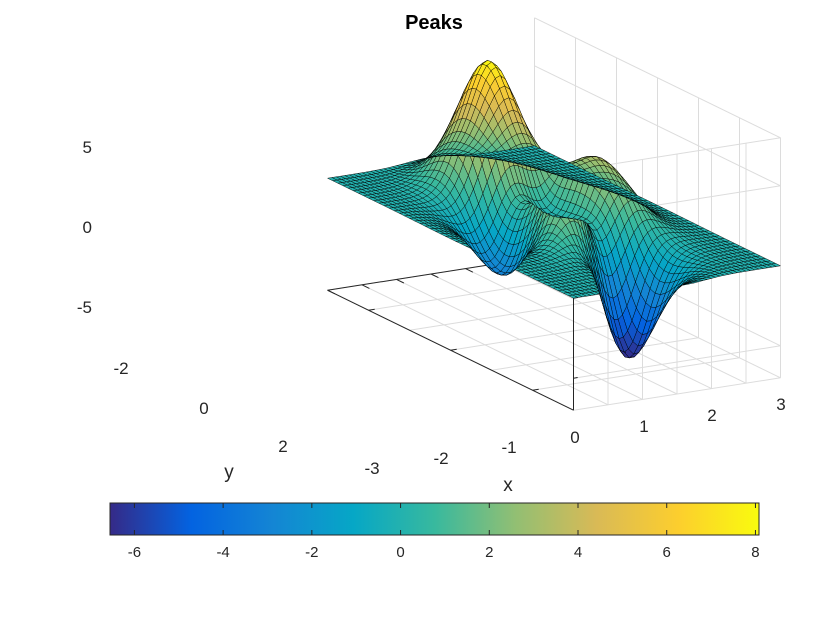 The height and width of the screenshot is (630, 840). I want to click on y-tick-labels: -2 0 2, so click(200, 407).